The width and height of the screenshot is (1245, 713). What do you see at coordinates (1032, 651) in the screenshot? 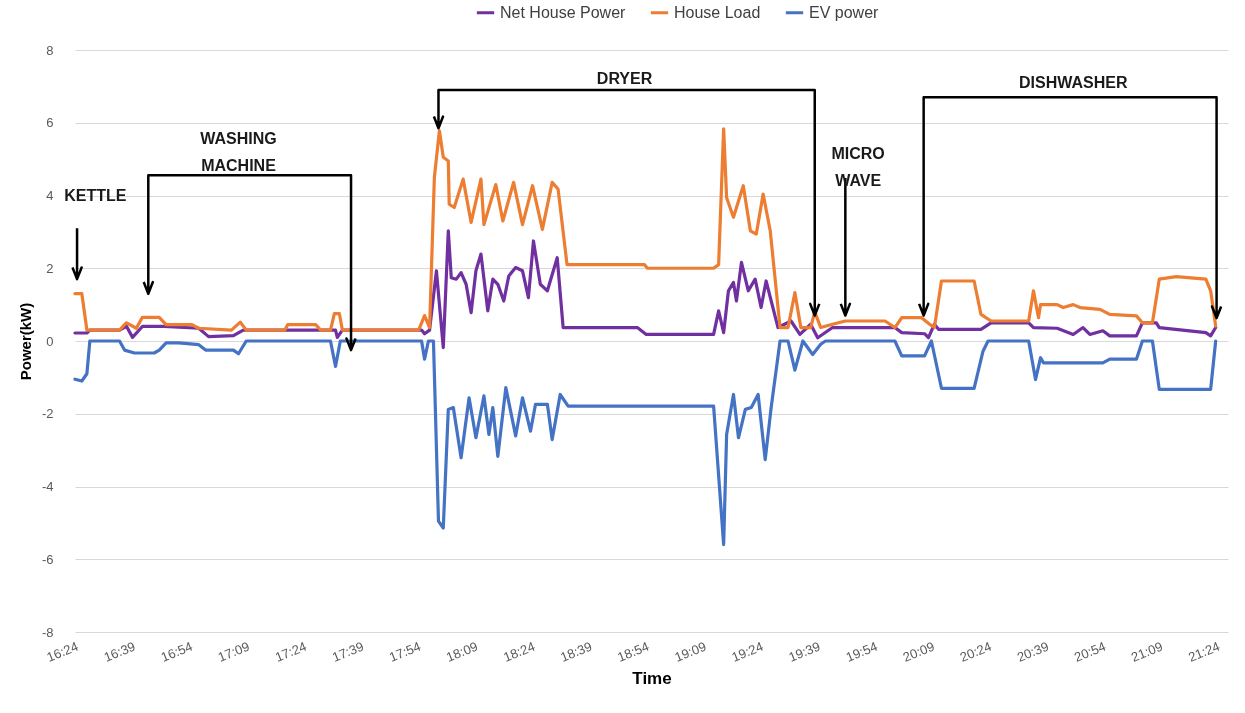
I see `x-tick-label: 20:39` at bounding box center [1032, 651].